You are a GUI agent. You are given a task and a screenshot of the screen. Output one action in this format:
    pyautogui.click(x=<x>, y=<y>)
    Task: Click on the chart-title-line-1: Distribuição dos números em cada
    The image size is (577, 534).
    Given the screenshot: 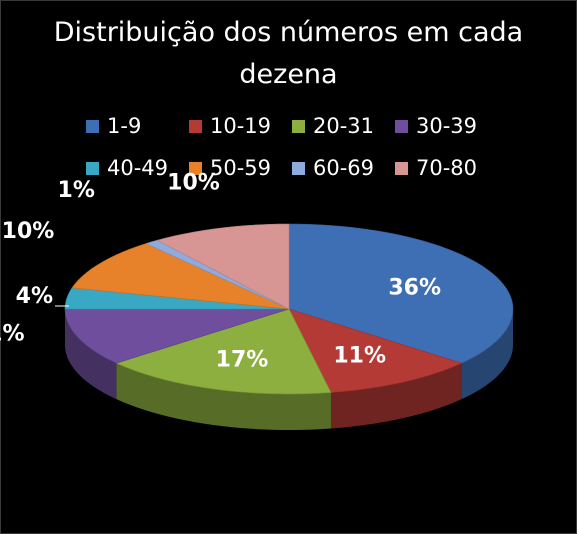 What is the action you would take?
    pyautogui.click(x=288, y=32)
    